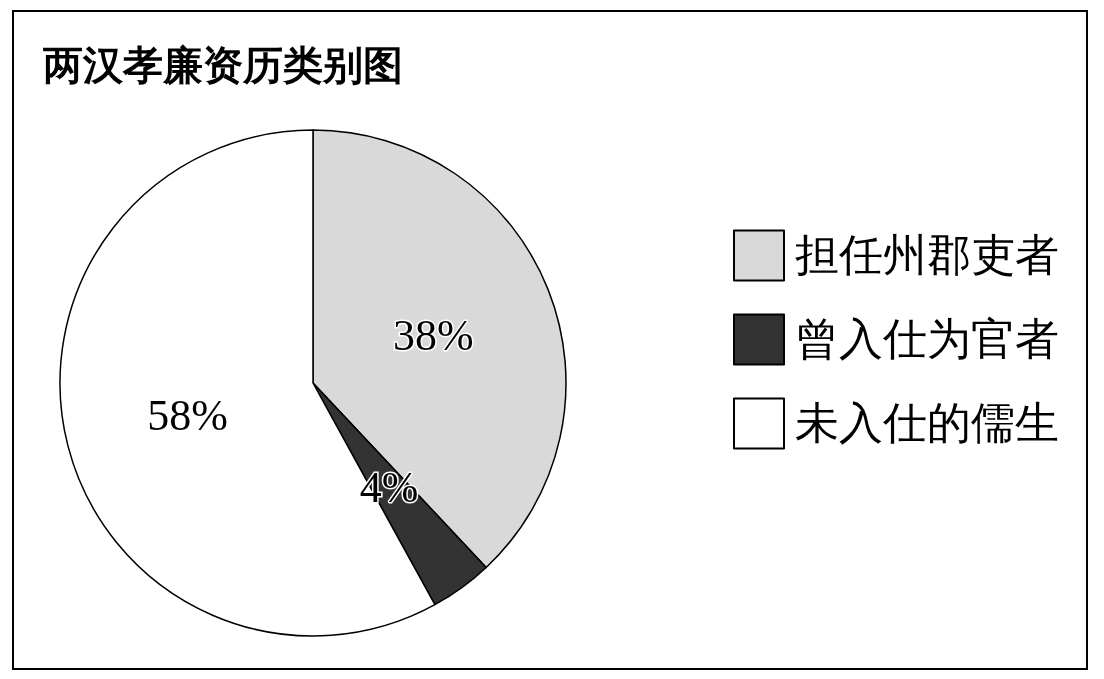  Describe the element at coordinates (187, 415) in the screenshot. I see `data-label: 58%` at that location.